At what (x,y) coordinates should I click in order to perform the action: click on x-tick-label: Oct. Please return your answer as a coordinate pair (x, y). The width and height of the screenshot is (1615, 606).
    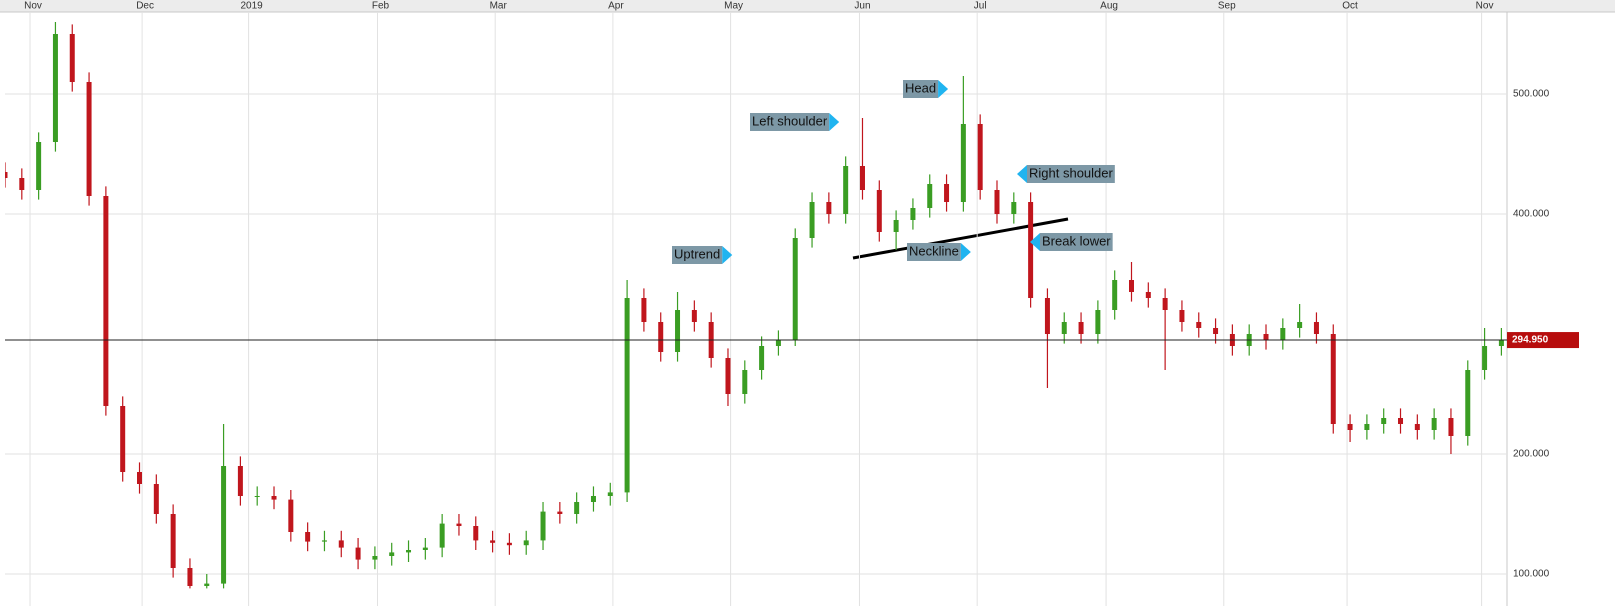
    Looking at the image, I should click on (1350, 6).